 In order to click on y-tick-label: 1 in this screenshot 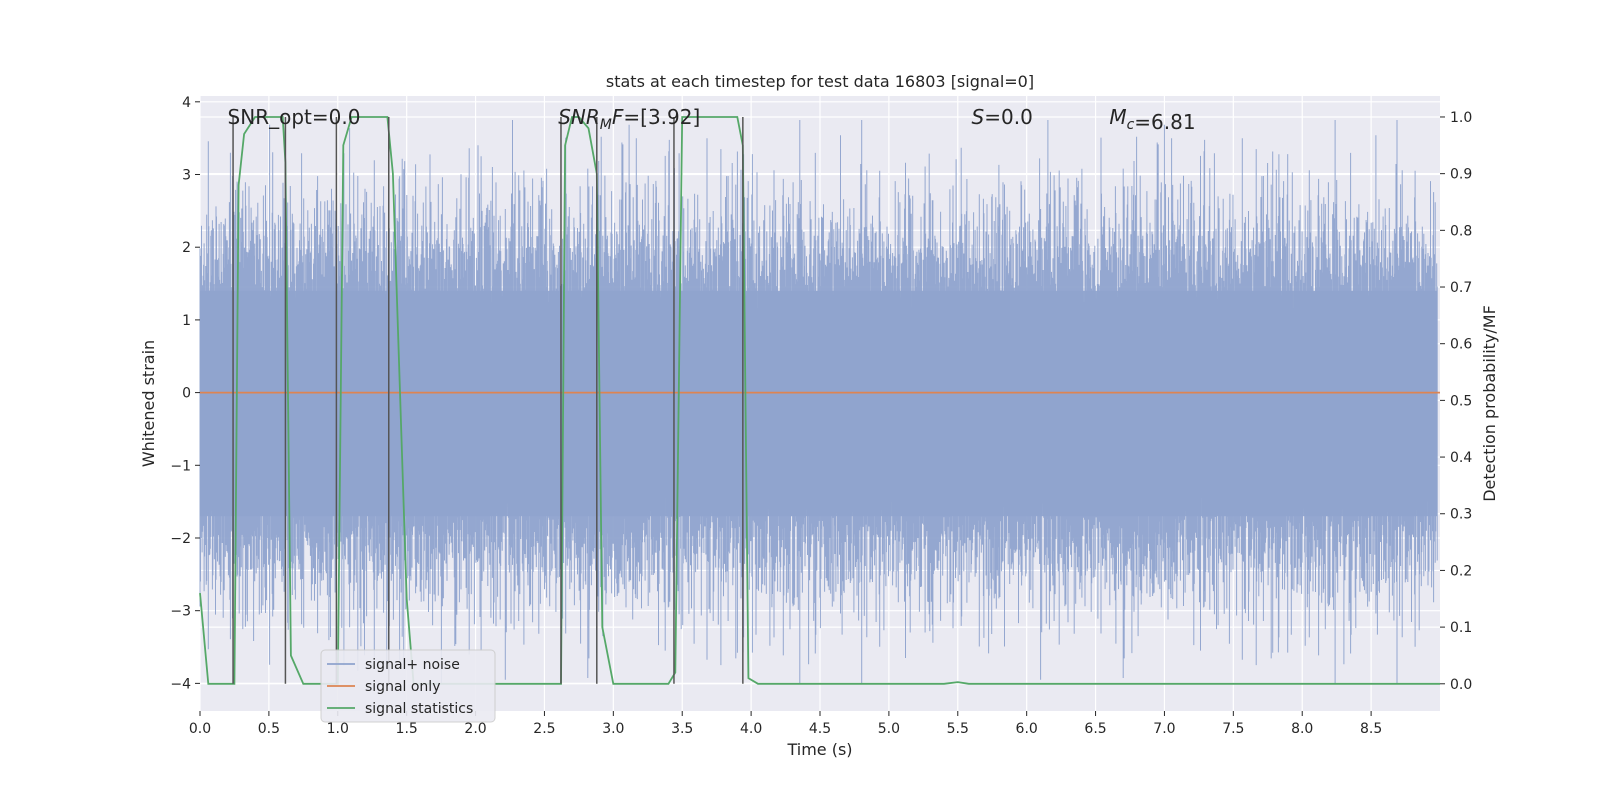, I will do `click(186, 321)`.